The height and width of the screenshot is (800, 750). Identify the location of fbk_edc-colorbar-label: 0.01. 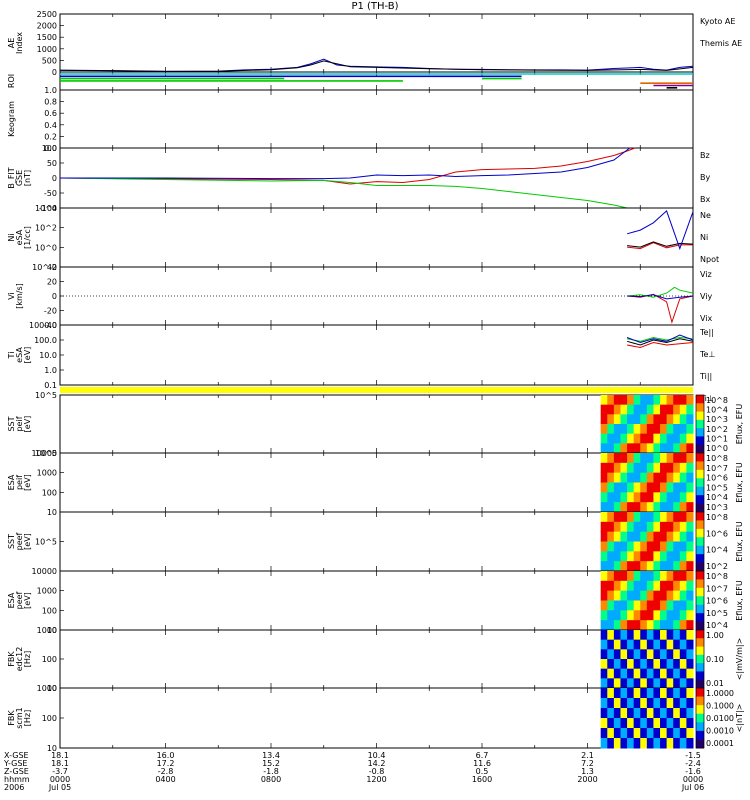
(715, 683).